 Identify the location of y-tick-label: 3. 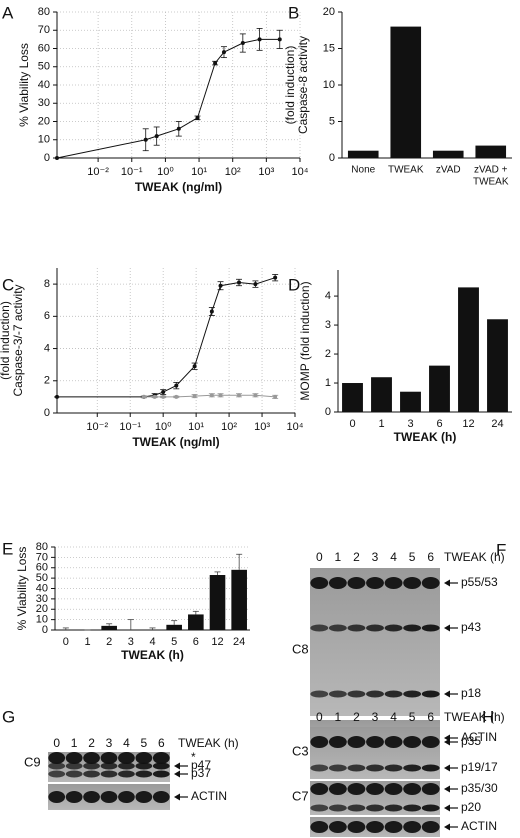
(328, 325).